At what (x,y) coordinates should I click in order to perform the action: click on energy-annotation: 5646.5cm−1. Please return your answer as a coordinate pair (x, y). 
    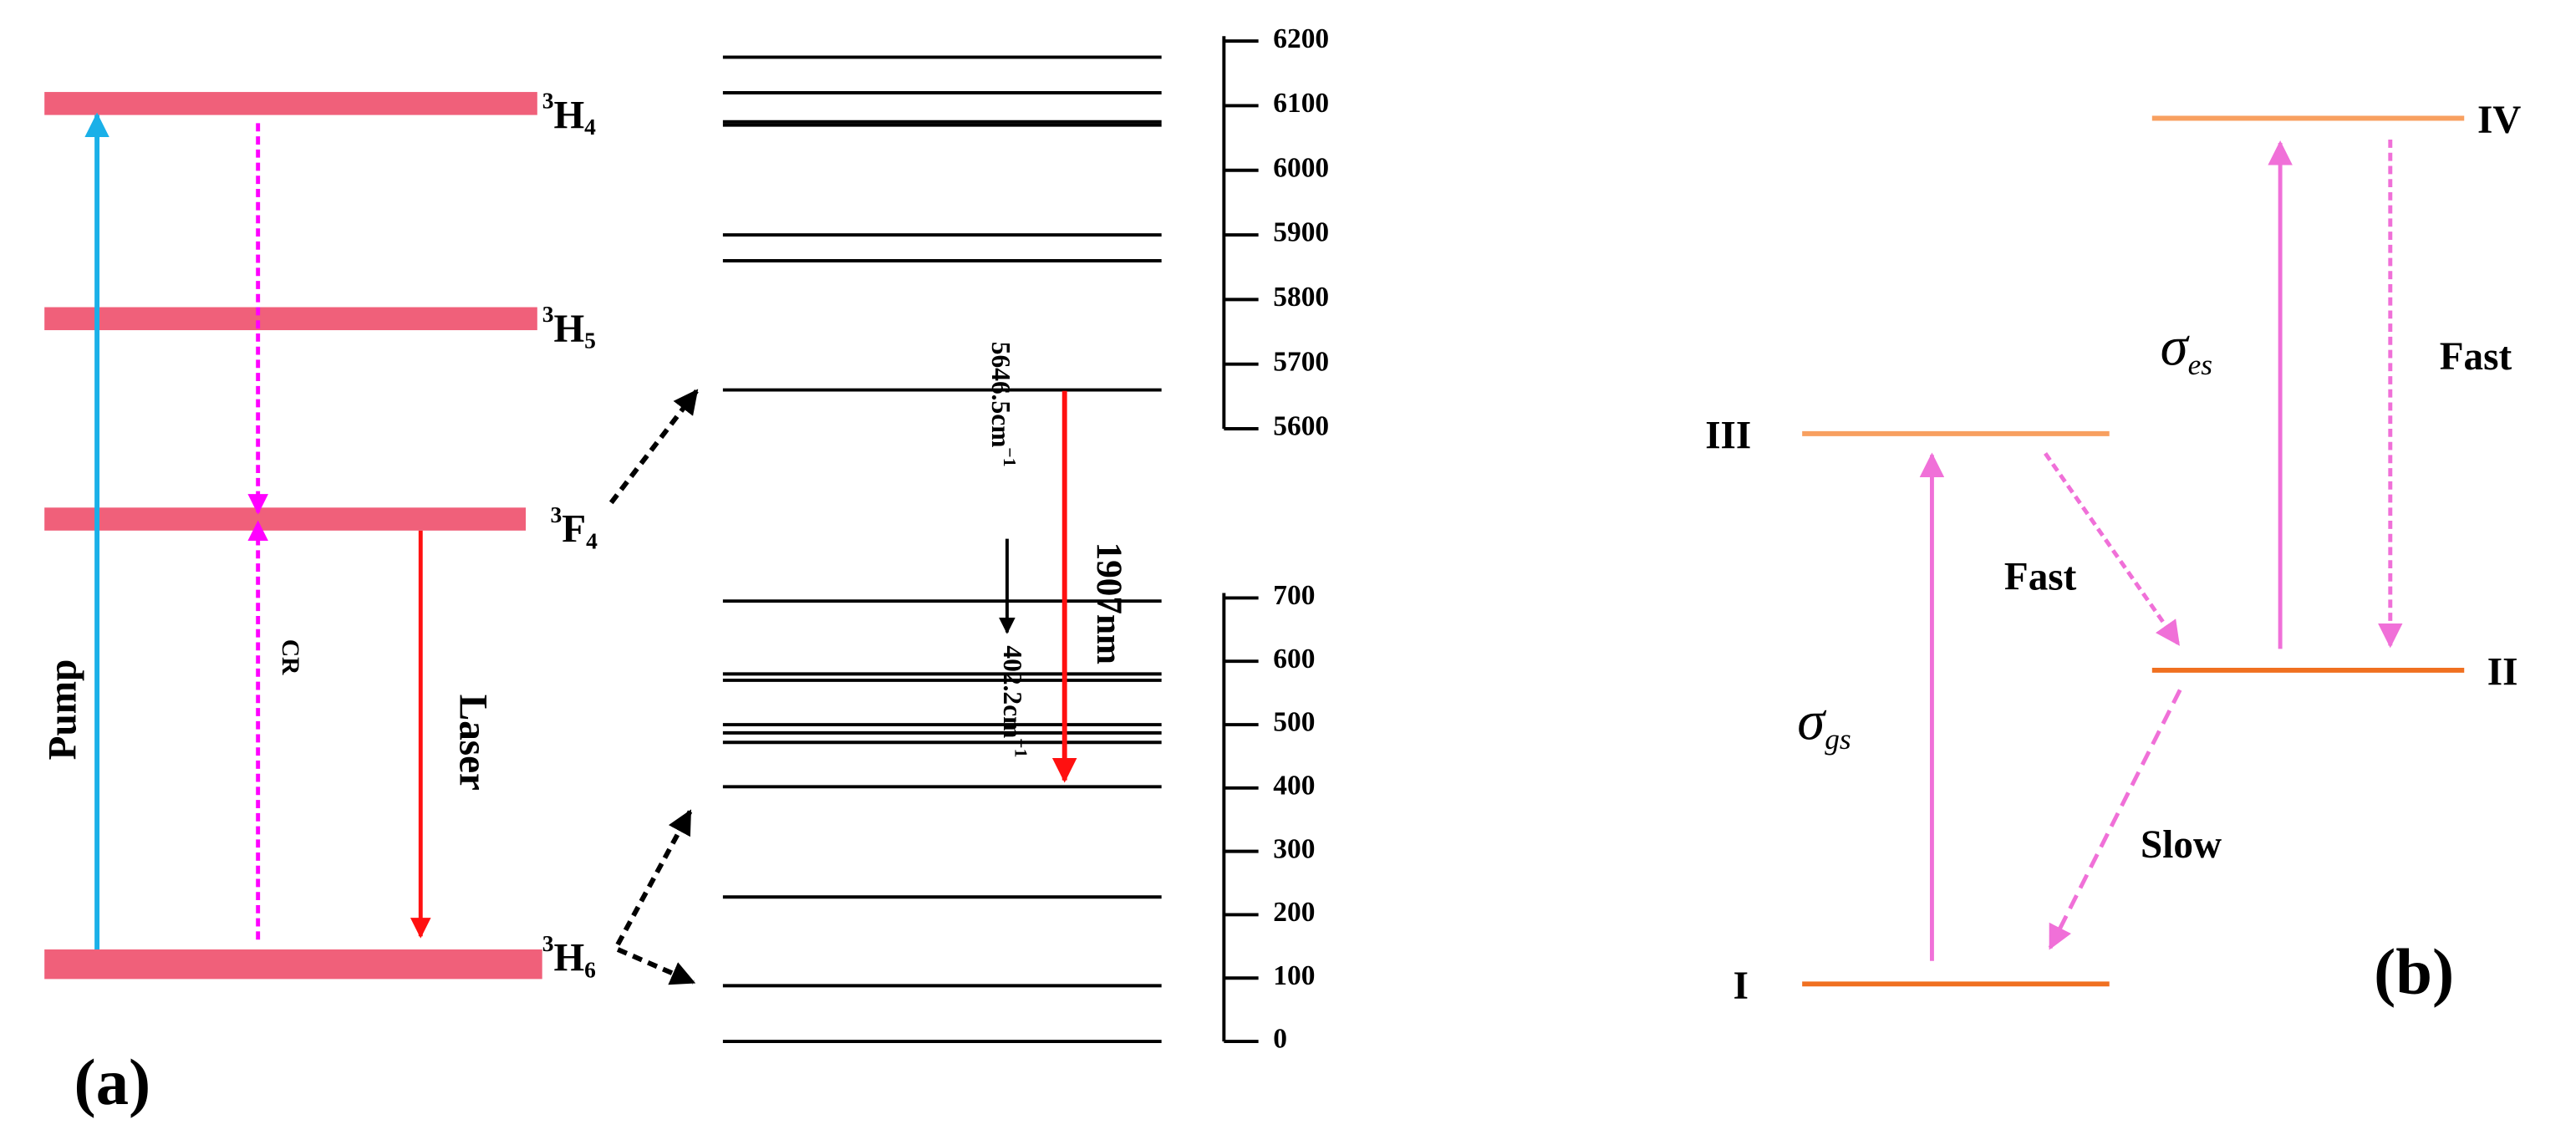
    Looking at the image, I should click on (1003, 404).